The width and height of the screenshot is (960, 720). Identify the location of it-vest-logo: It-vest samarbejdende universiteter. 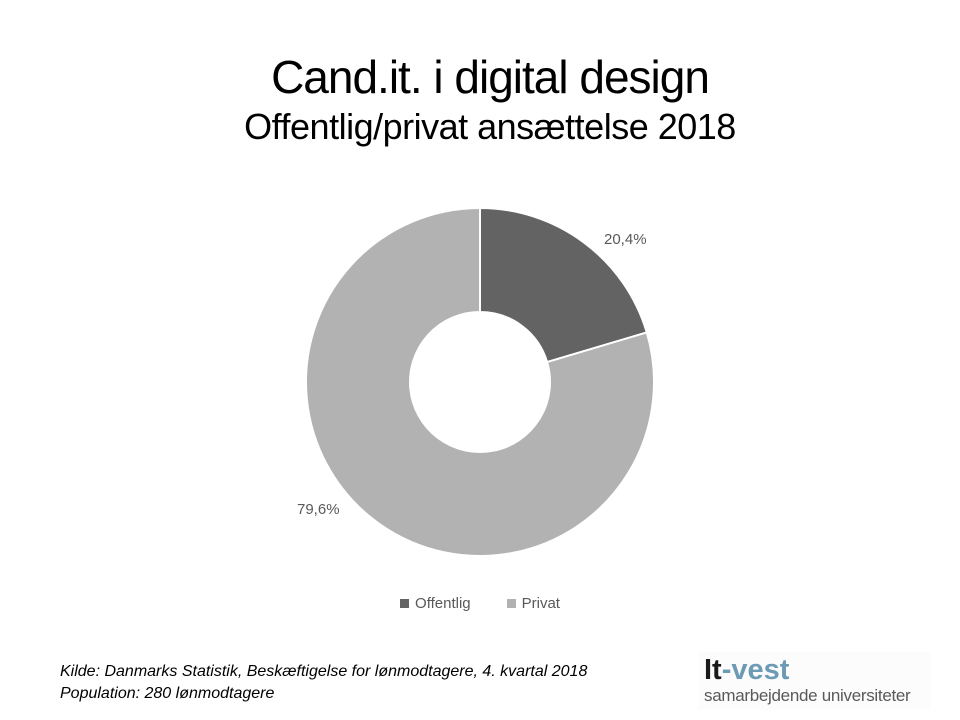
(814, 681).